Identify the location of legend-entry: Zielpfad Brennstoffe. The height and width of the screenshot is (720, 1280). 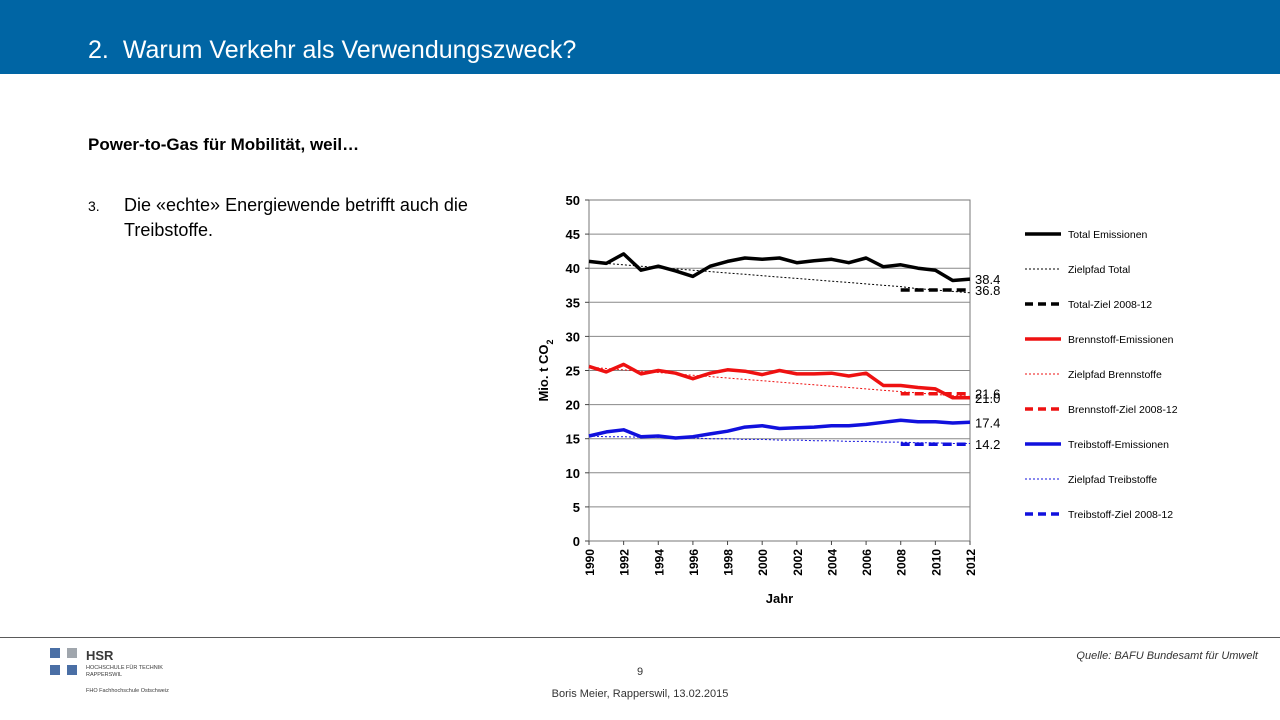
(1115, 375).